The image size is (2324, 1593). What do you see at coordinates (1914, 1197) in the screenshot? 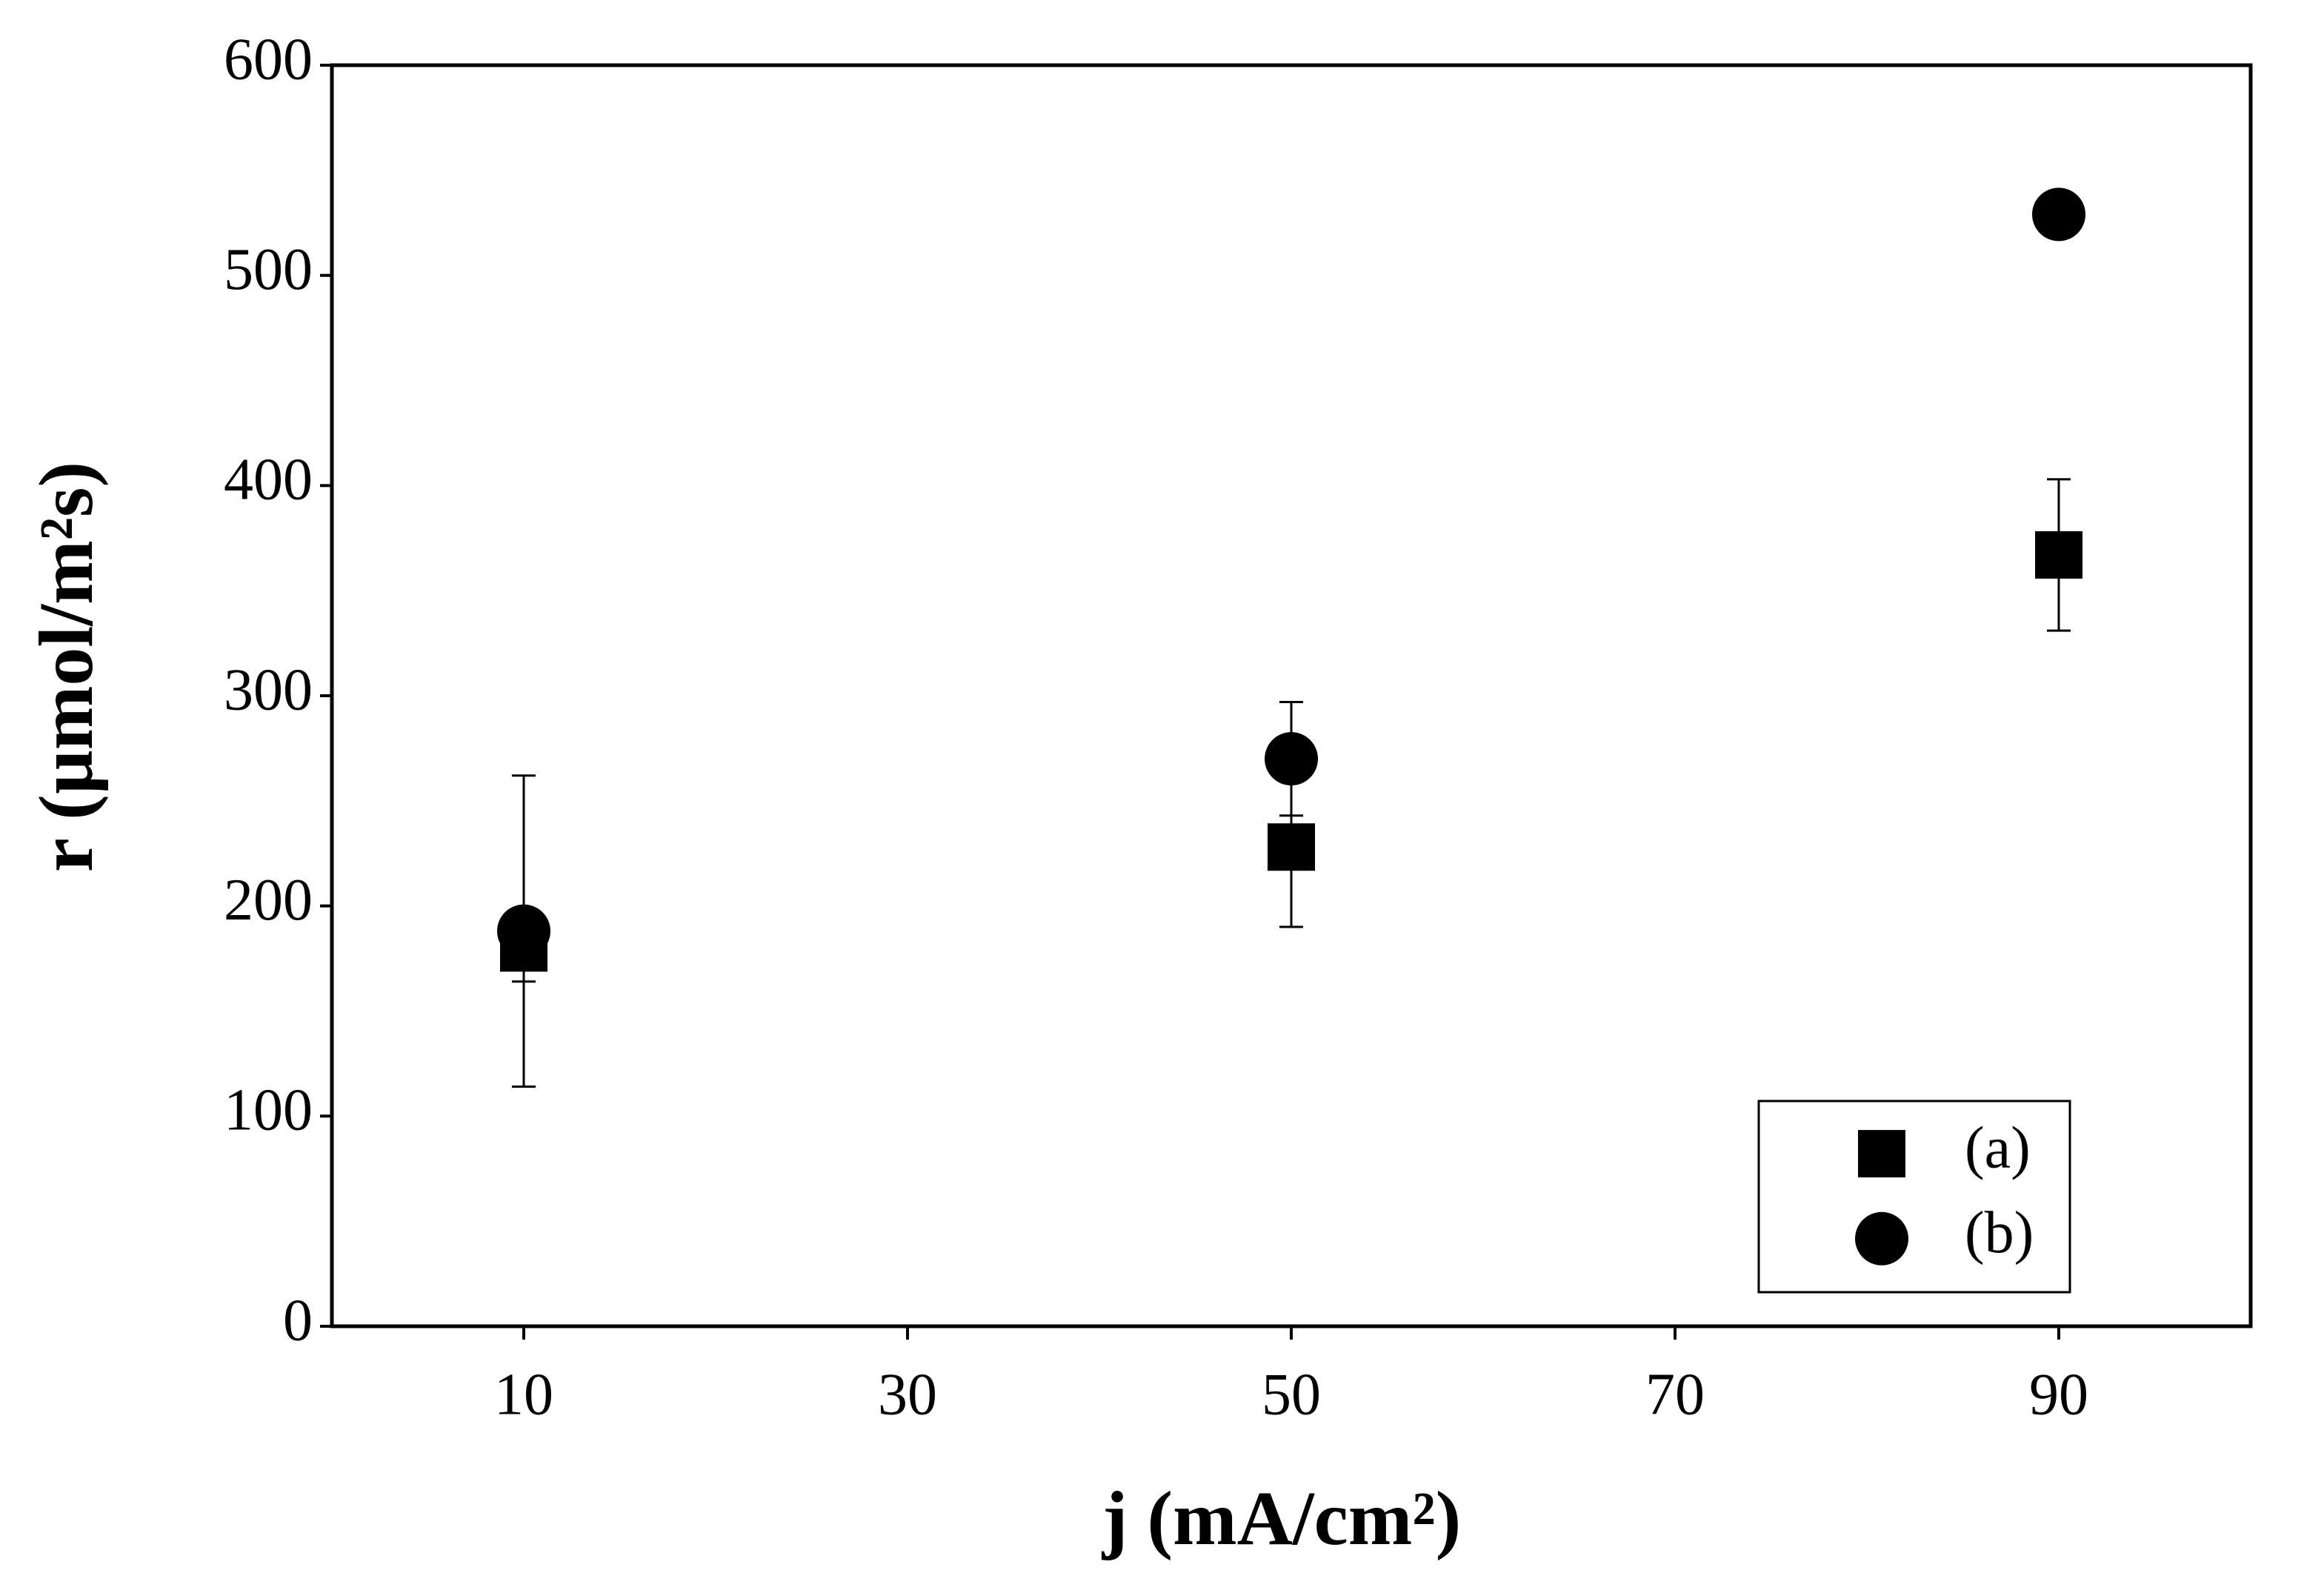
I see `legend-box` at bounding box center [1914, 1197].